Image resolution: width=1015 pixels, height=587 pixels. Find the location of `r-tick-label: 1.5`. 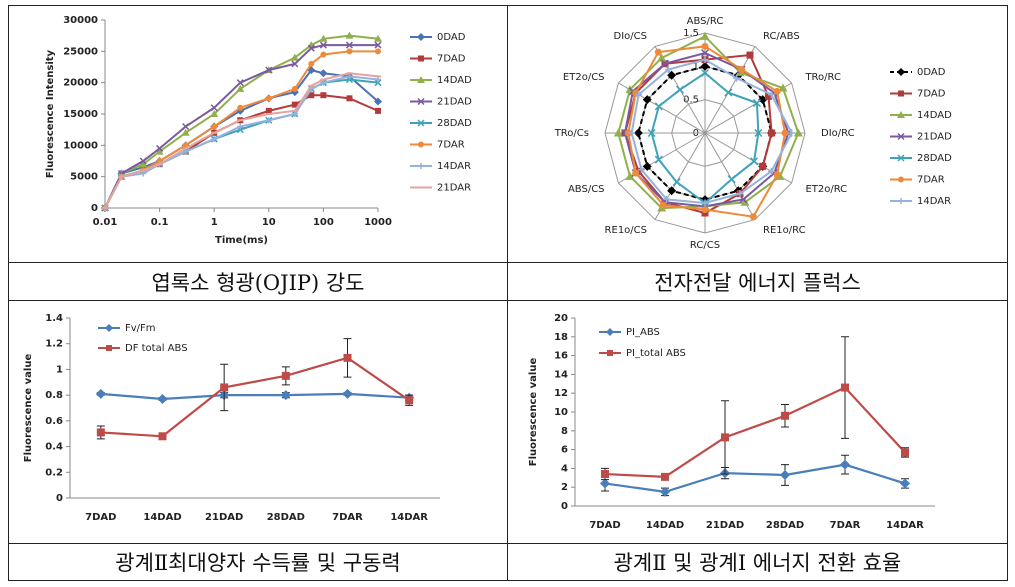

r-tick-label: 1.5 is located at coordinates (691, 33).